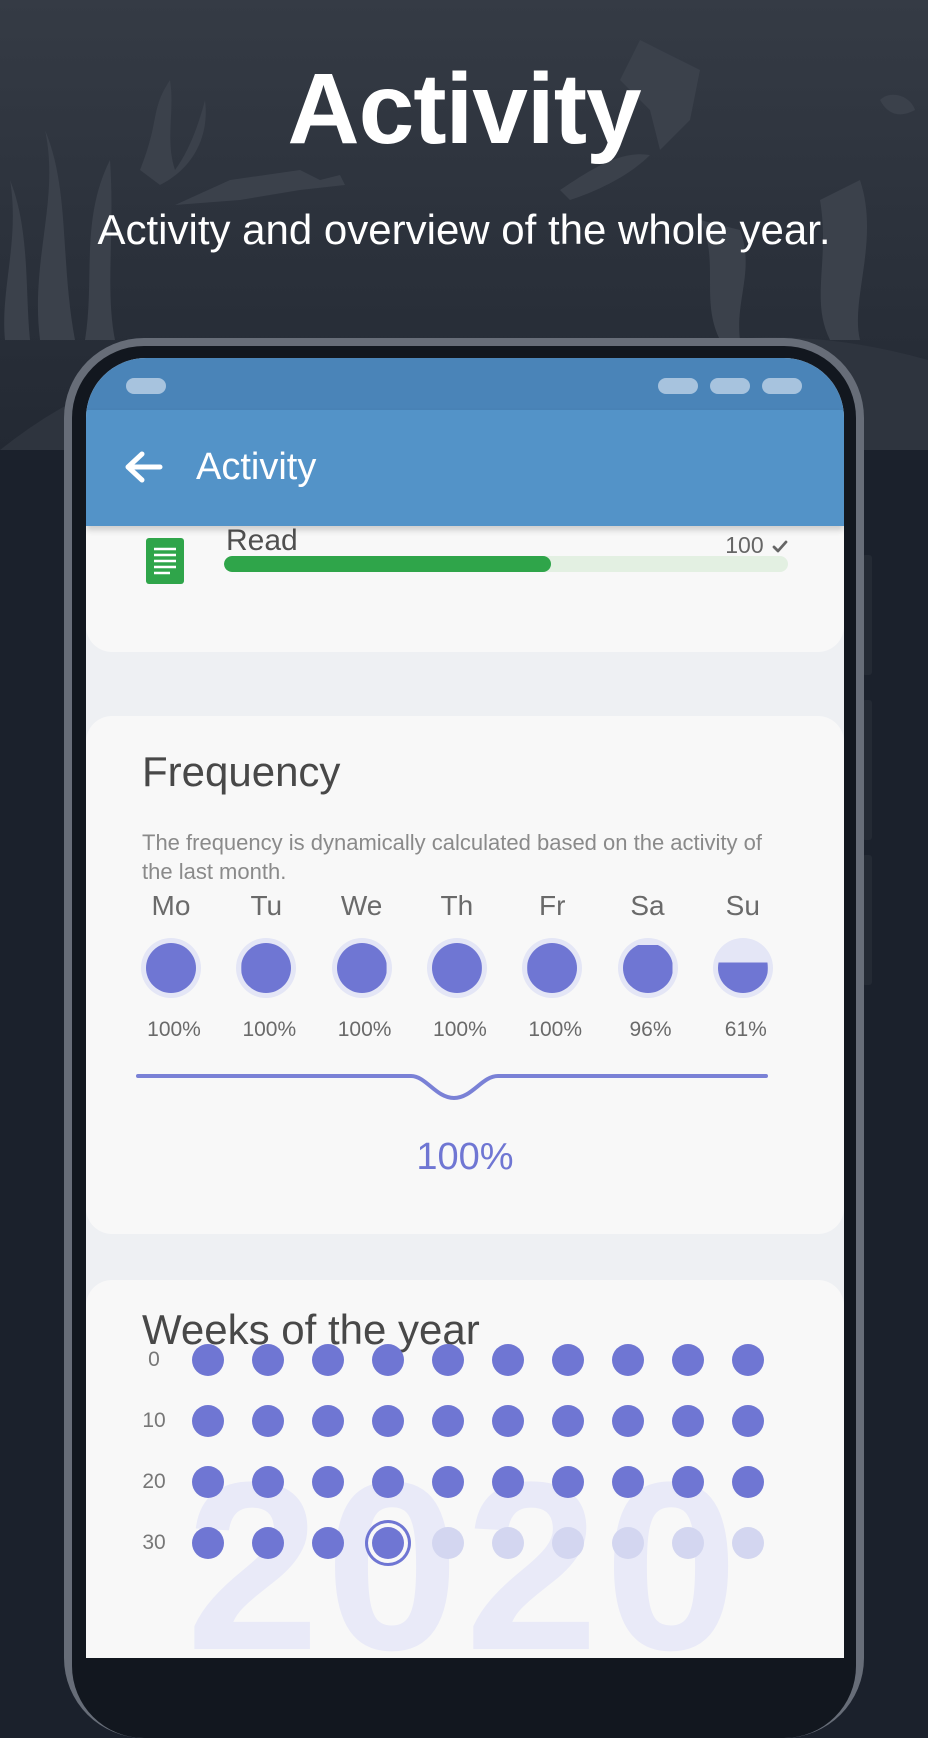  Describe the element at coordinates (464, 109) in the screenshot. I see `promo-title: Activity` at that location.